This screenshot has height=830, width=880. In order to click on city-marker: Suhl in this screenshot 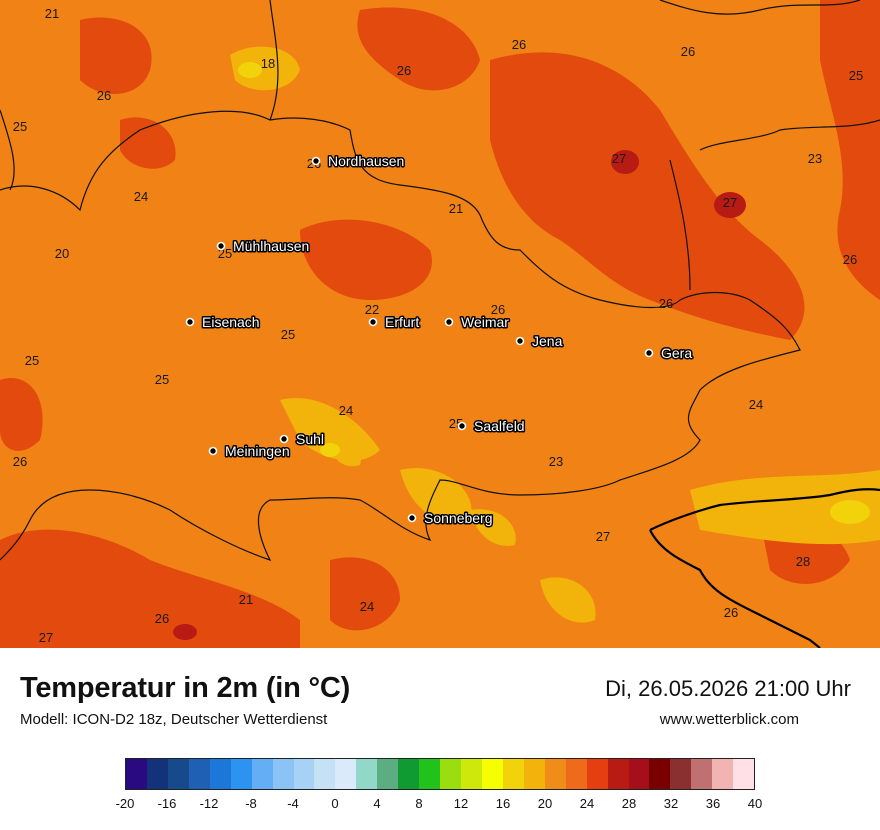, I will do `click(302, 439)`.